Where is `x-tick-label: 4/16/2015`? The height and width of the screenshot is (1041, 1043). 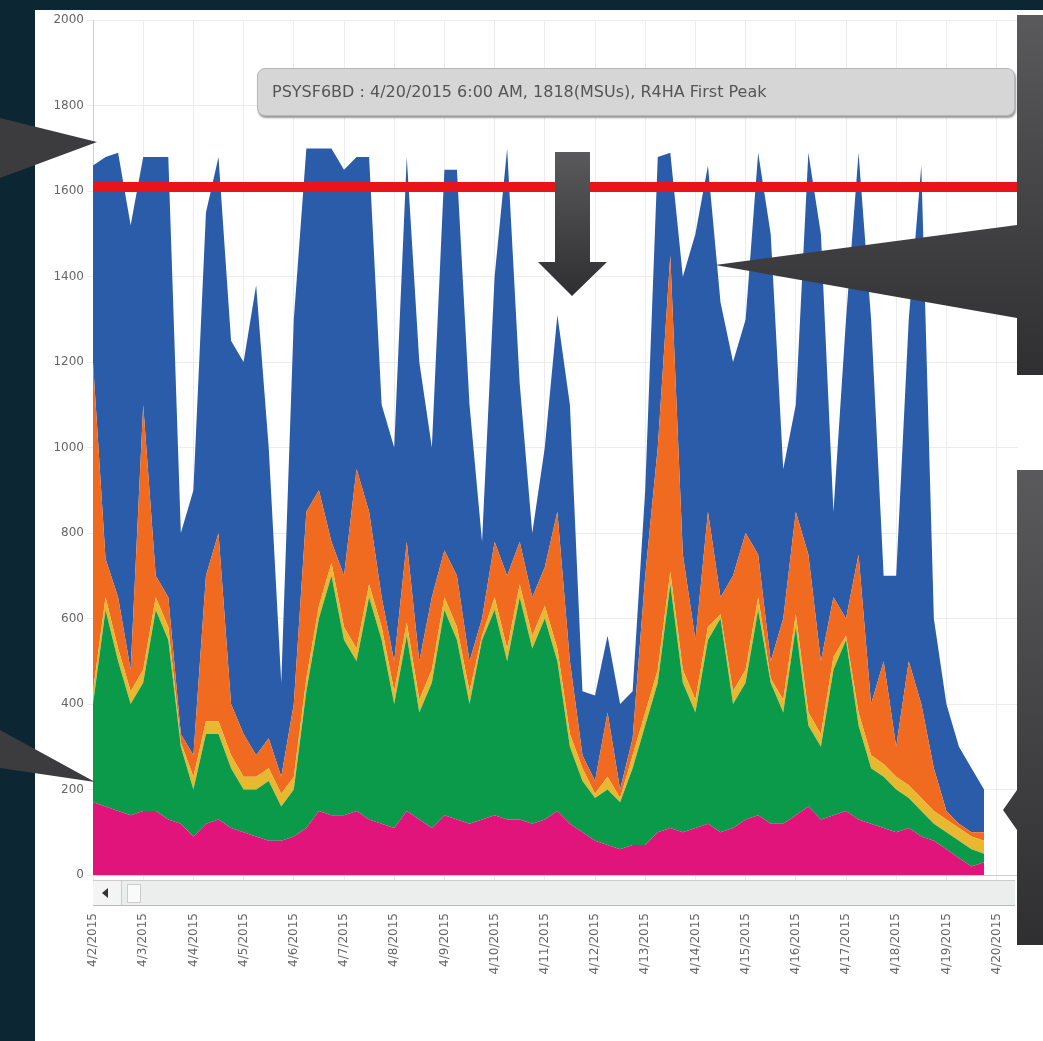 x-tick-label: 4/16/2015 is located at coordinates (794, 944).